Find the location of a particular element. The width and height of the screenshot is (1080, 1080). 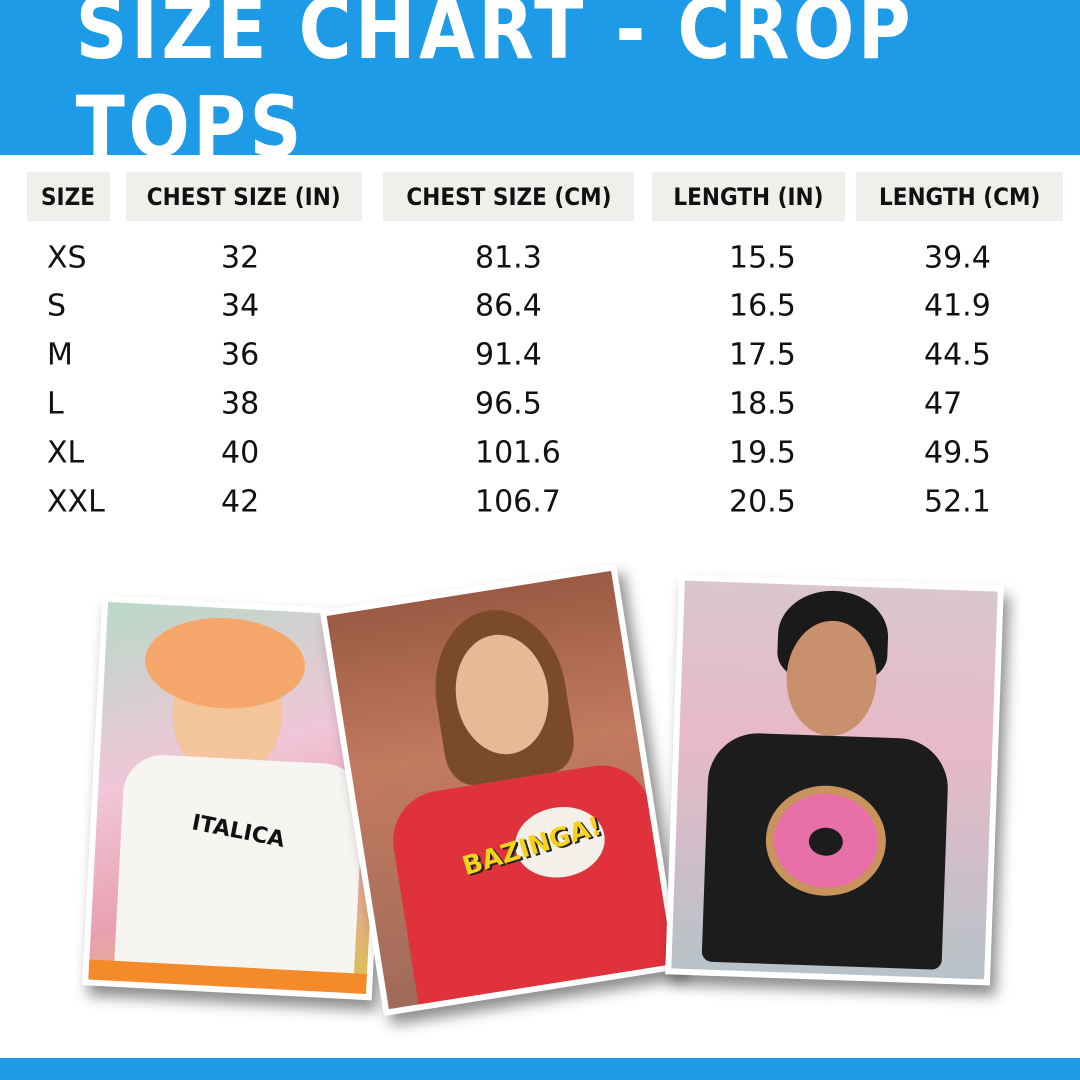

table-cell: 41.9 is located at coordinates (957, 306).